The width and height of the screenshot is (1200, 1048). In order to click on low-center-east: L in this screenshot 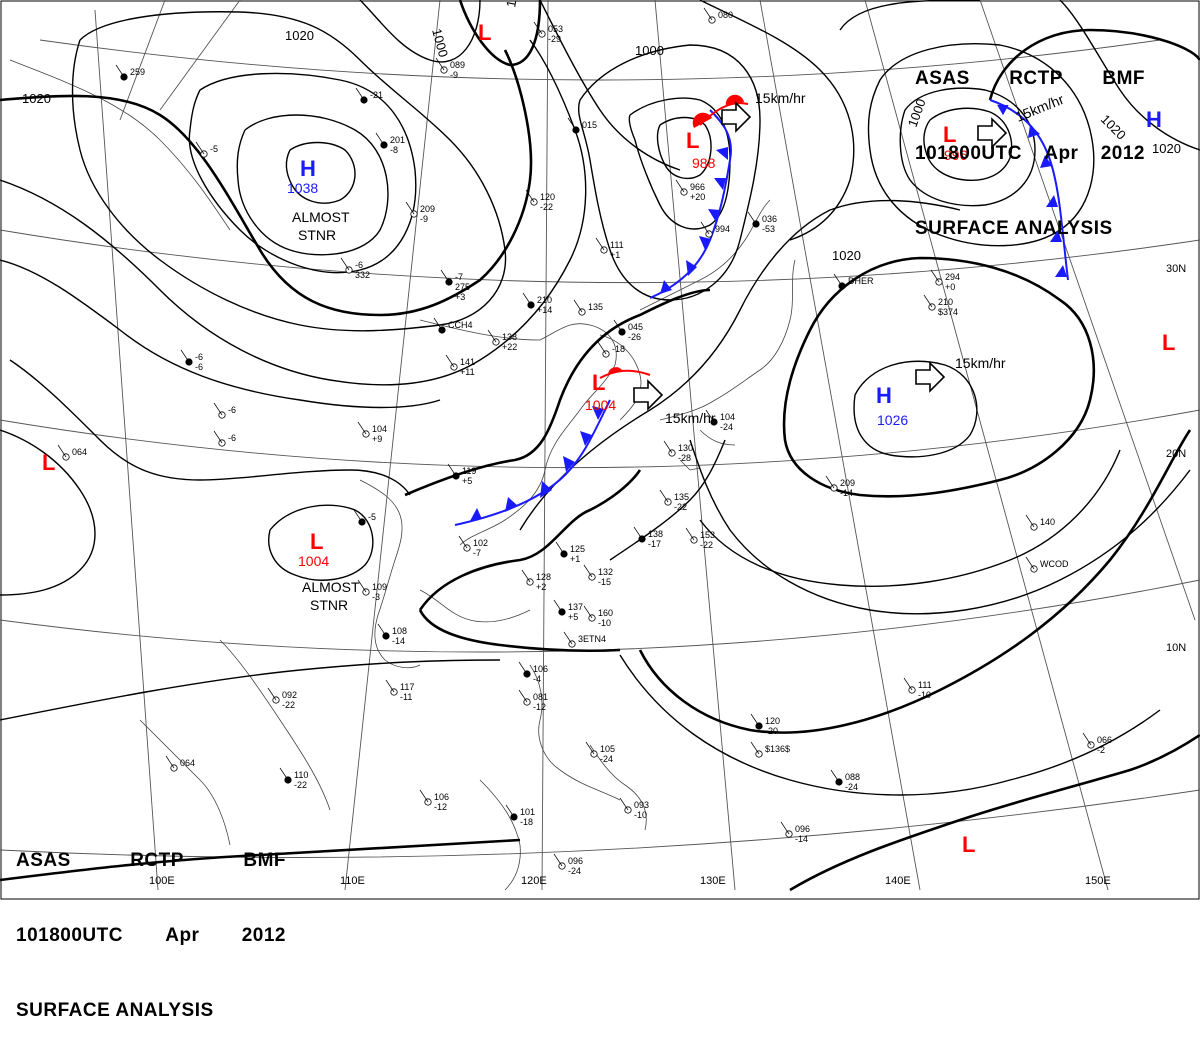, I will do `click(1168, 342)`.